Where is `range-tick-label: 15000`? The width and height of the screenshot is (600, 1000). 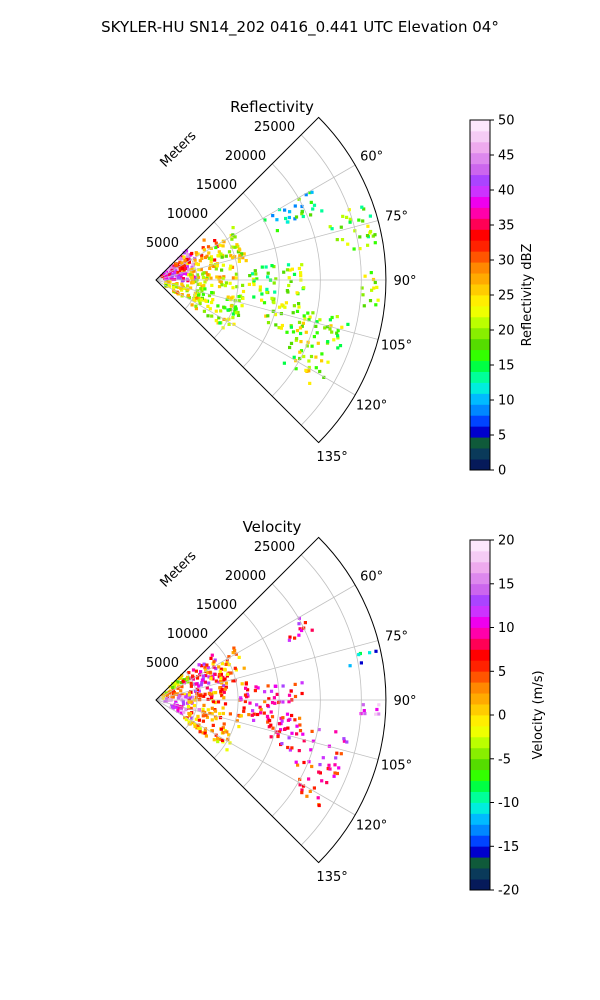
range-tick-label: 15000 is located at coordinates (216, 605).